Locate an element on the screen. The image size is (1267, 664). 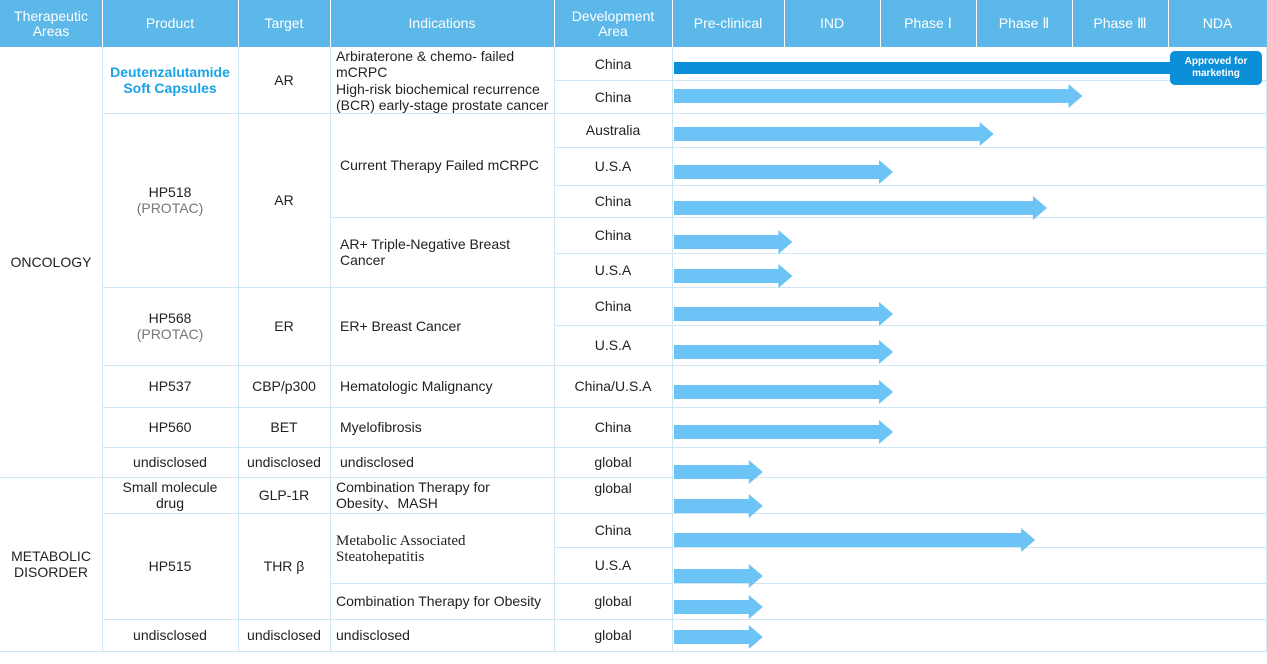
header-development-area: Development Area is located at coordinates (613, 23).